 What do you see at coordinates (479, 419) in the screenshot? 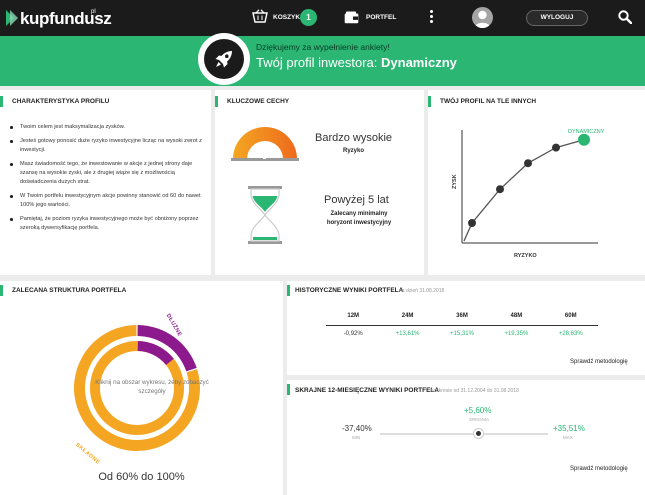
I see `average-return-label: ŚREDNIA` at bounding box center [479, 419].